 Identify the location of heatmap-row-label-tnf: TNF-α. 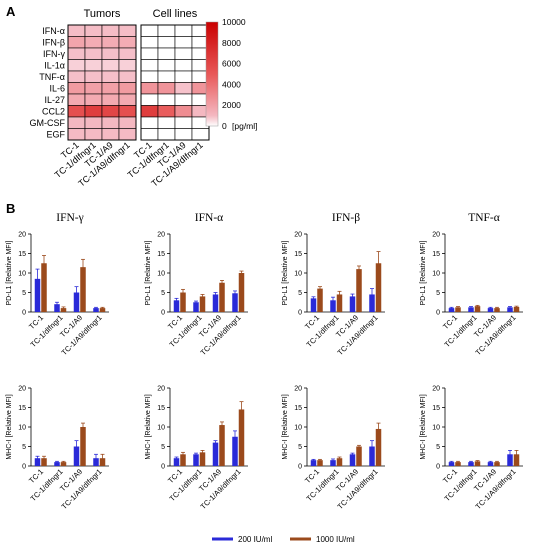
(52, 77).